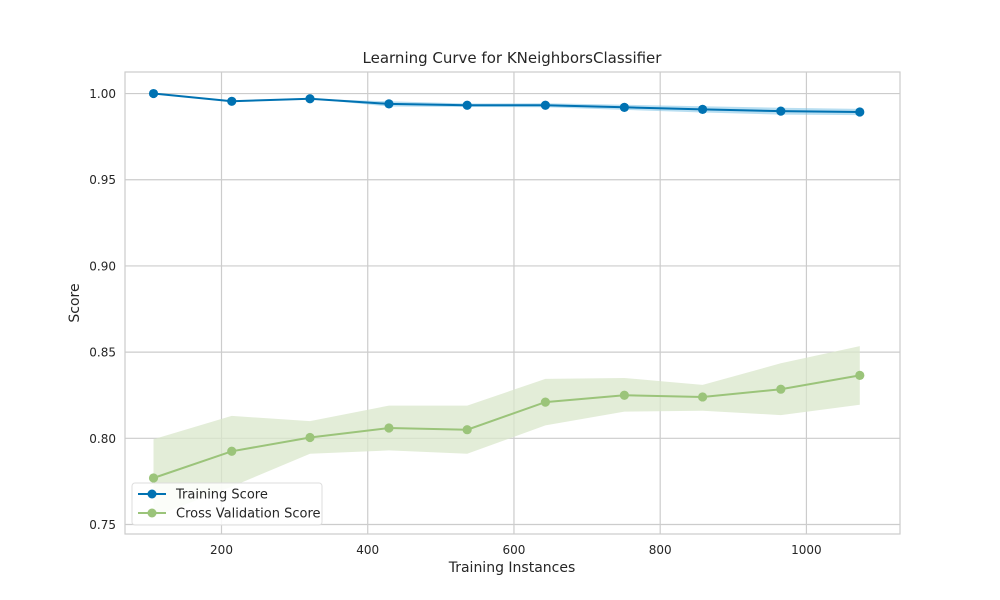  I want to click on y-tick-label: 0.95, so click(102, 180).